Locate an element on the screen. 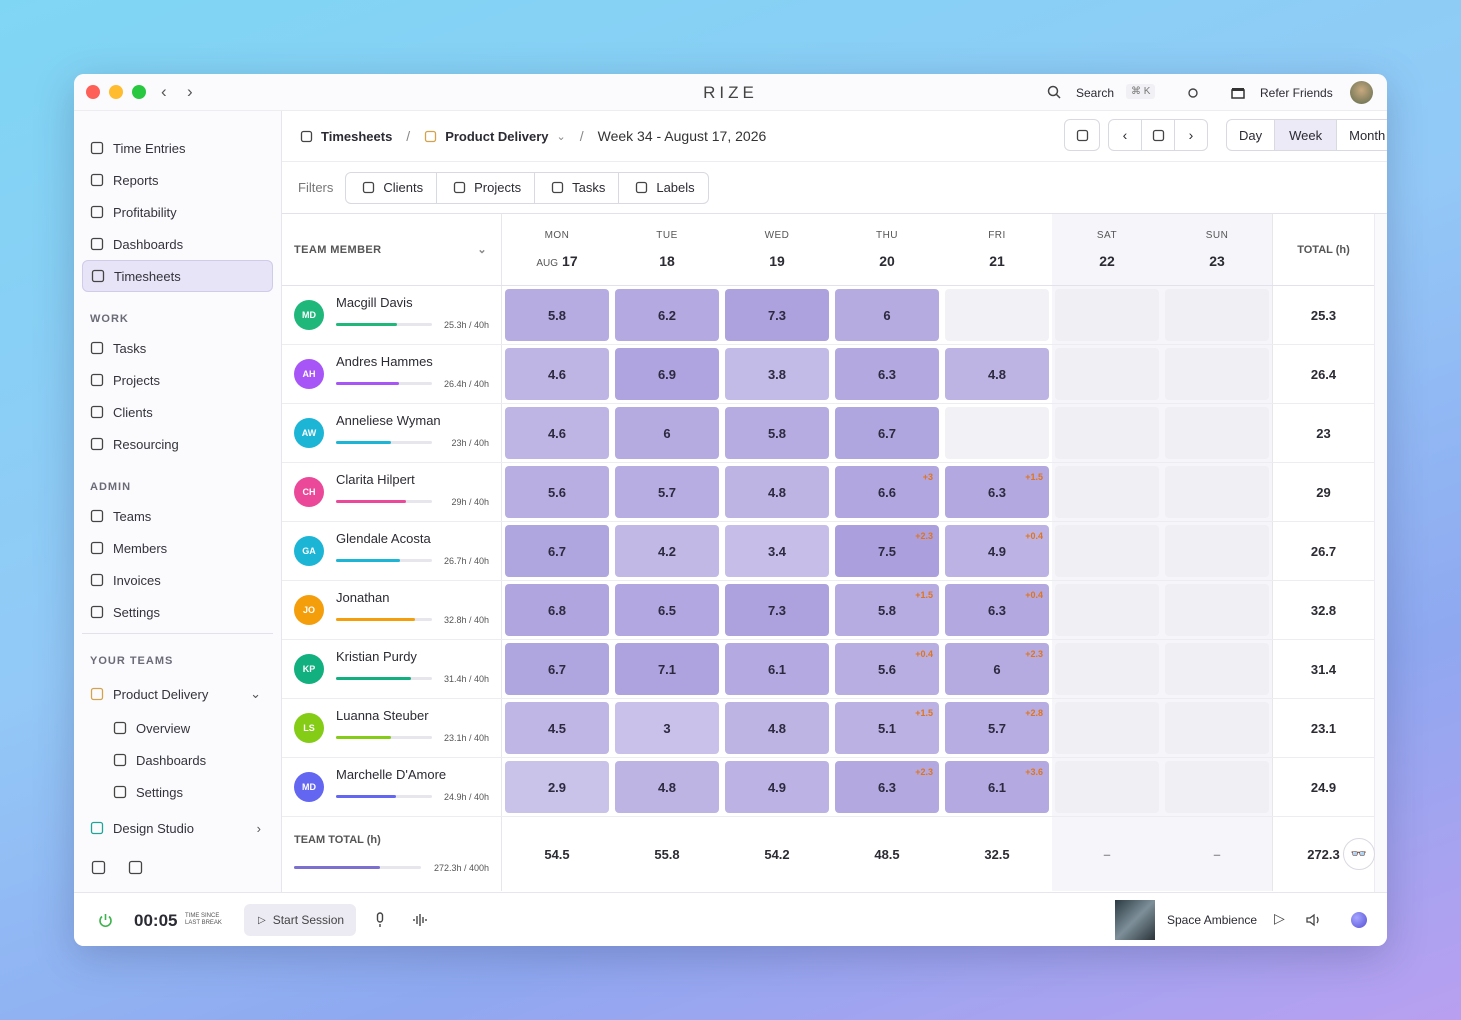 This screenshot has width=1461, height=1020. hours-cell: 3.4 is located at coordinates (777, 551).